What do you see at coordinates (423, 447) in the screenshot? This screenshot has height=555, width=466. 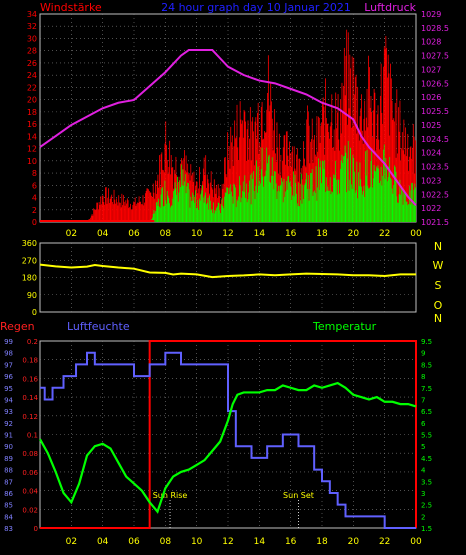 I see `temperature-tick-label: 5` at bounding box center [423, 447].